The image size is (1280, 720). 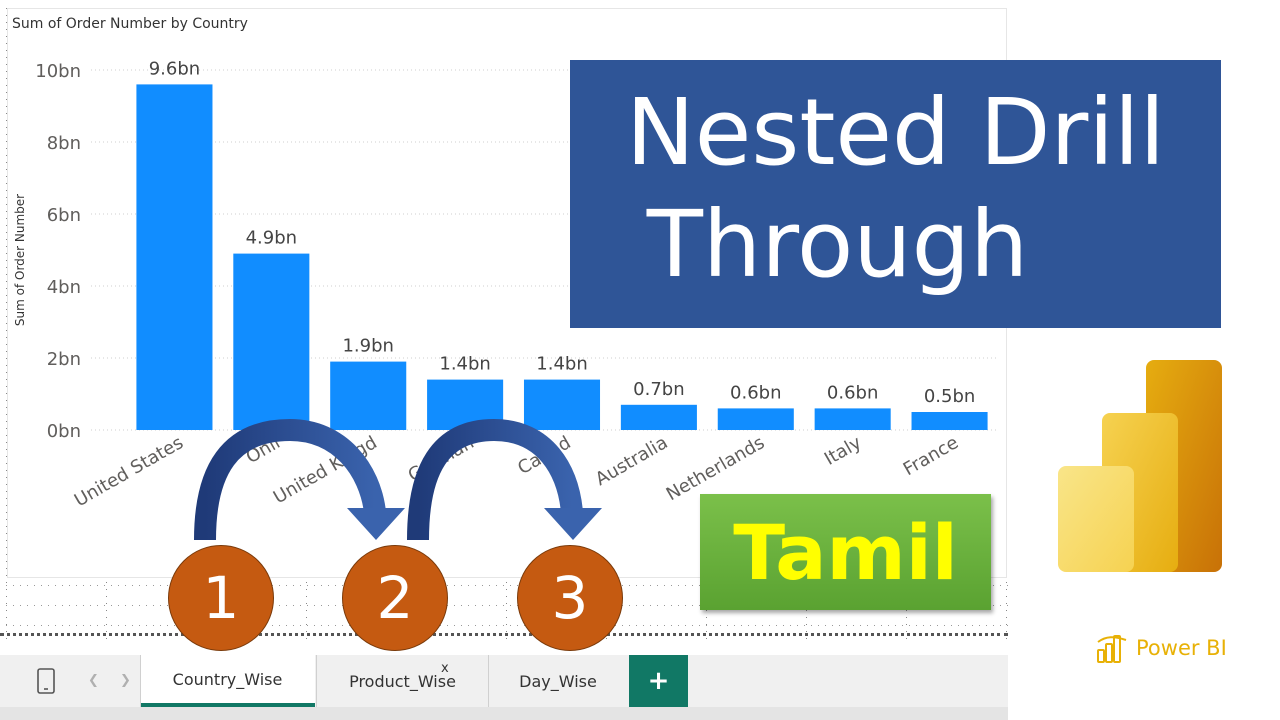 I want to click on bar-value-label: 1.9bn, so click(x=367, y=346).